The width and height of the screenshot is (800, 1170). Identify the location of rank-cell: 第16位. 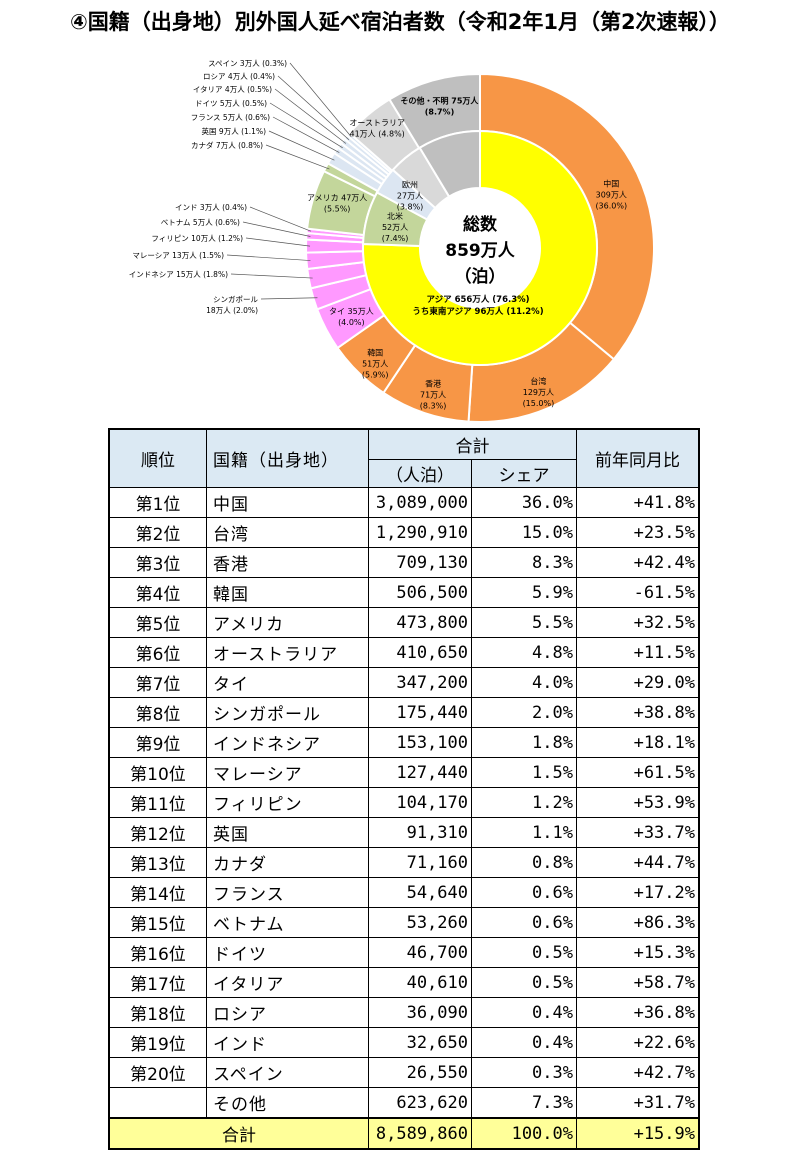
(157, 952).